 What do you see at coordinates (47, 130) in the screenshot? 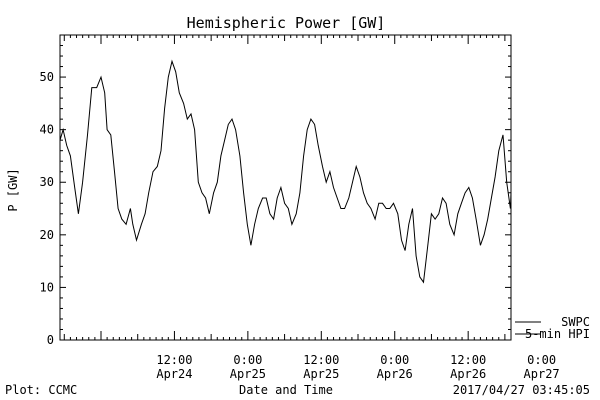
I see `y-tick-label: 40` at bounding box center [47, 130].